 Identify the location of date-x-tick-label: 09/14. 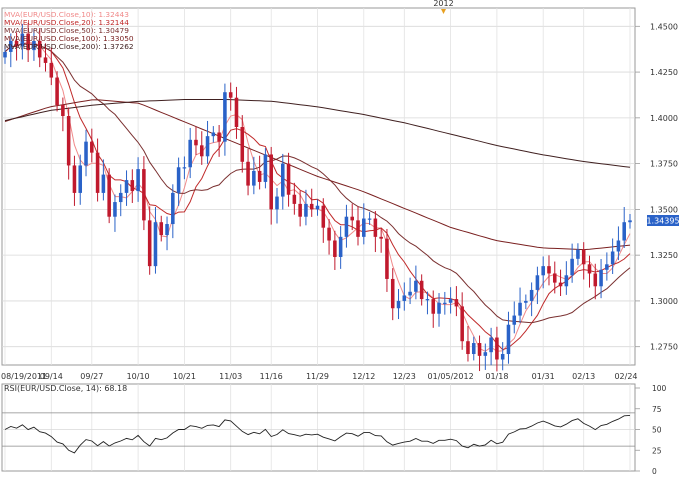
(51, 376).